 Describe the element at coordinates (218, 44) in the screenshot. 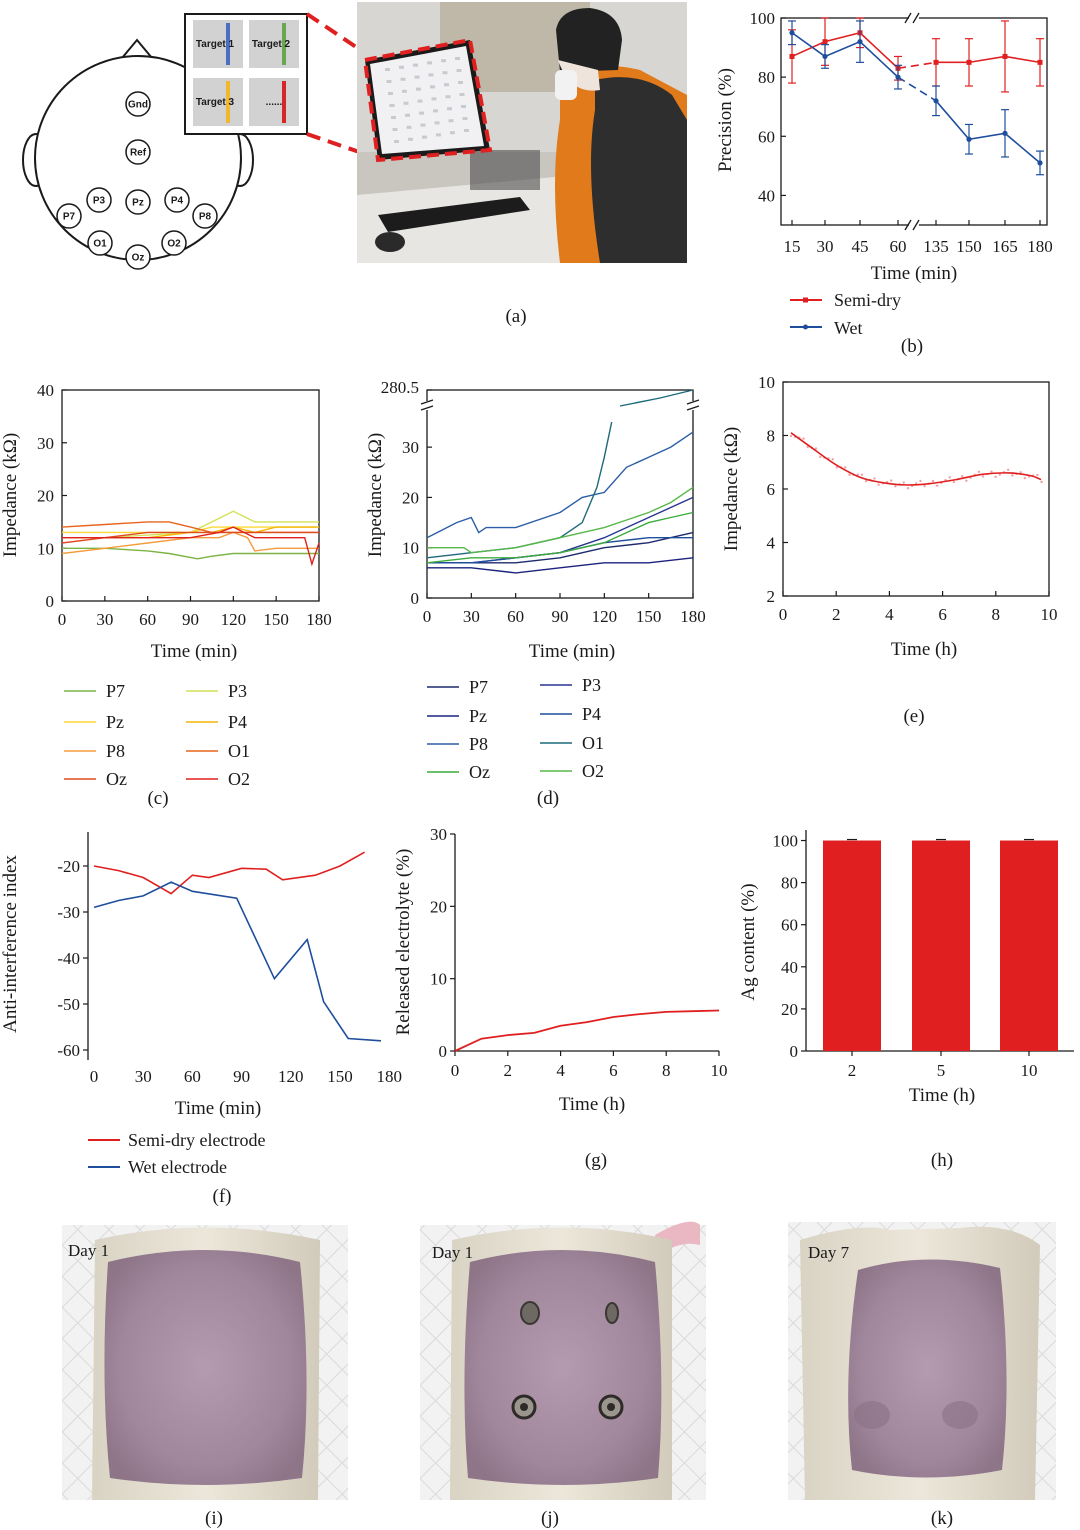

I see `target-tile` at that location.